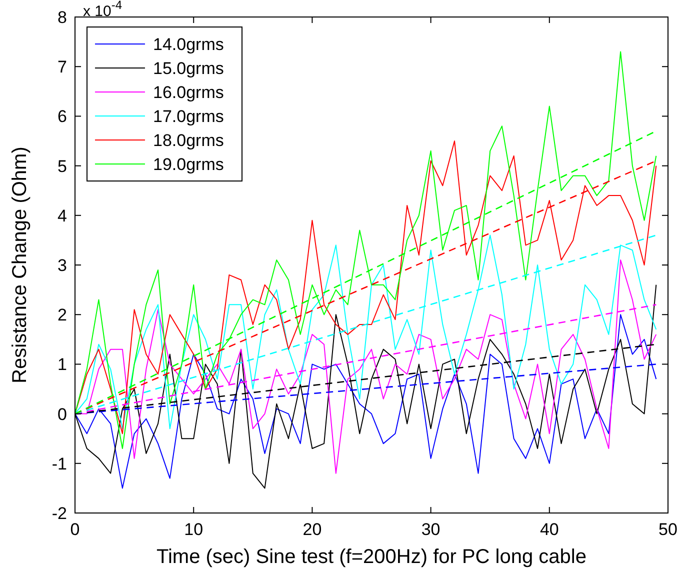  Describe the element at coordinates (188, 68) in the screenshot. I see `legend-label: 15.0grms` at that location.